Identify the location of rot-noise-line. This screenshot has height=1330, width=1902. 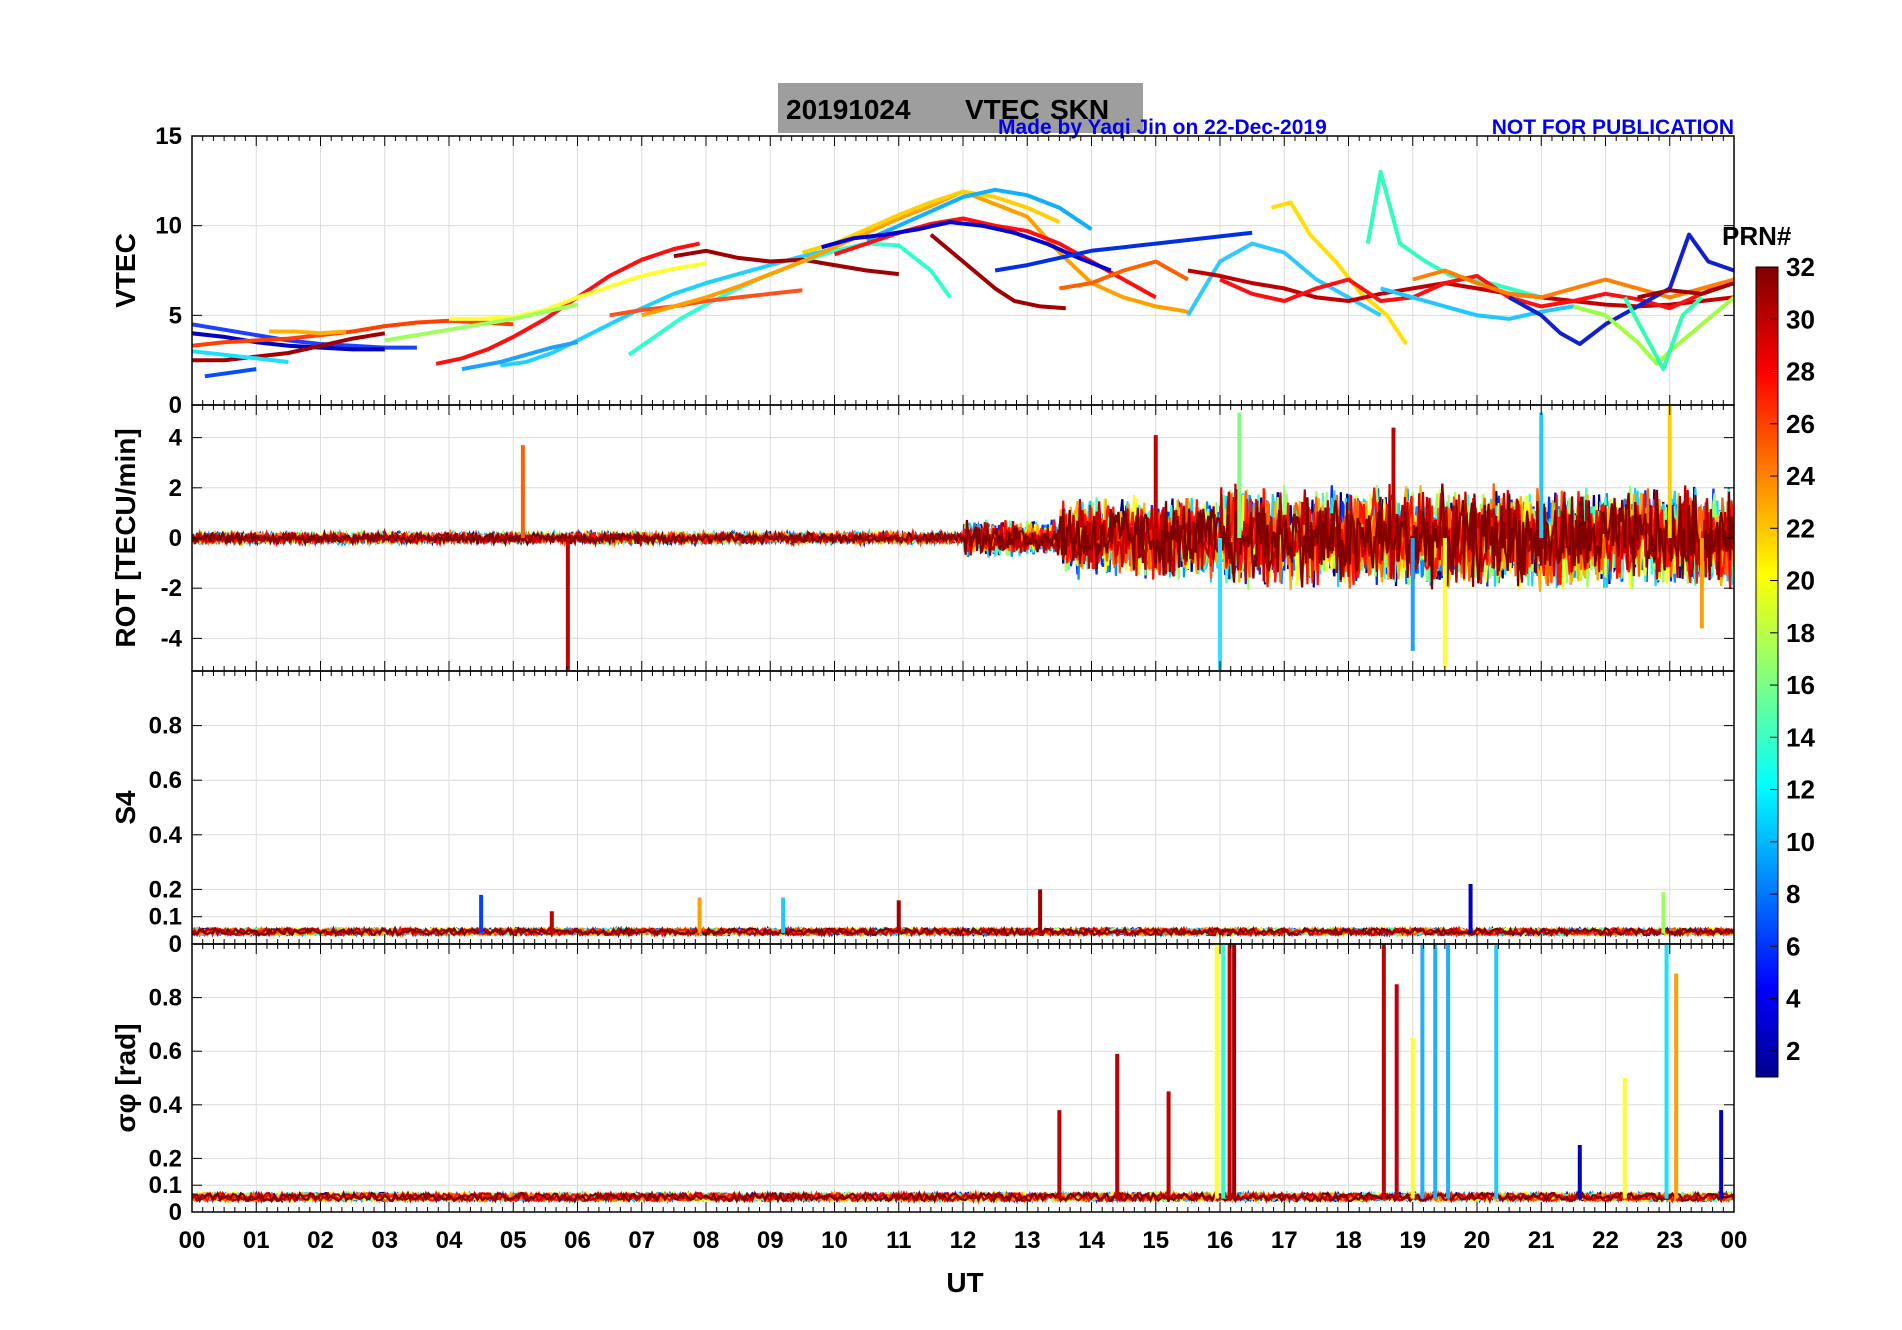
(963, 536).